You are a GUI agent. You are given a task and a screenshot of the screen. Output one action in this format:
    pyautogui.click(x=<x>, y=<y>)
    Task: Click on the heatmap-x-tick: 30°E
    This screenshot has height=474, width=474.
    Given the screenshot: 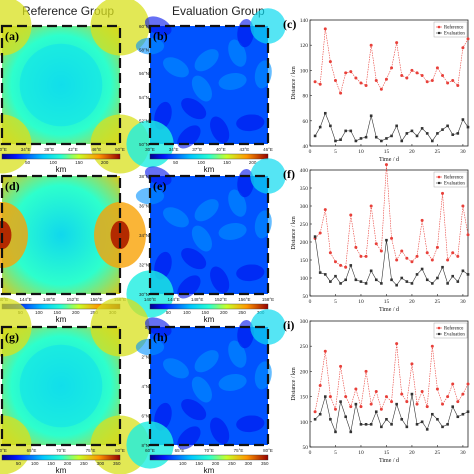 What is the action you would take?
    pyautogui.click(x=150, y=149)
    